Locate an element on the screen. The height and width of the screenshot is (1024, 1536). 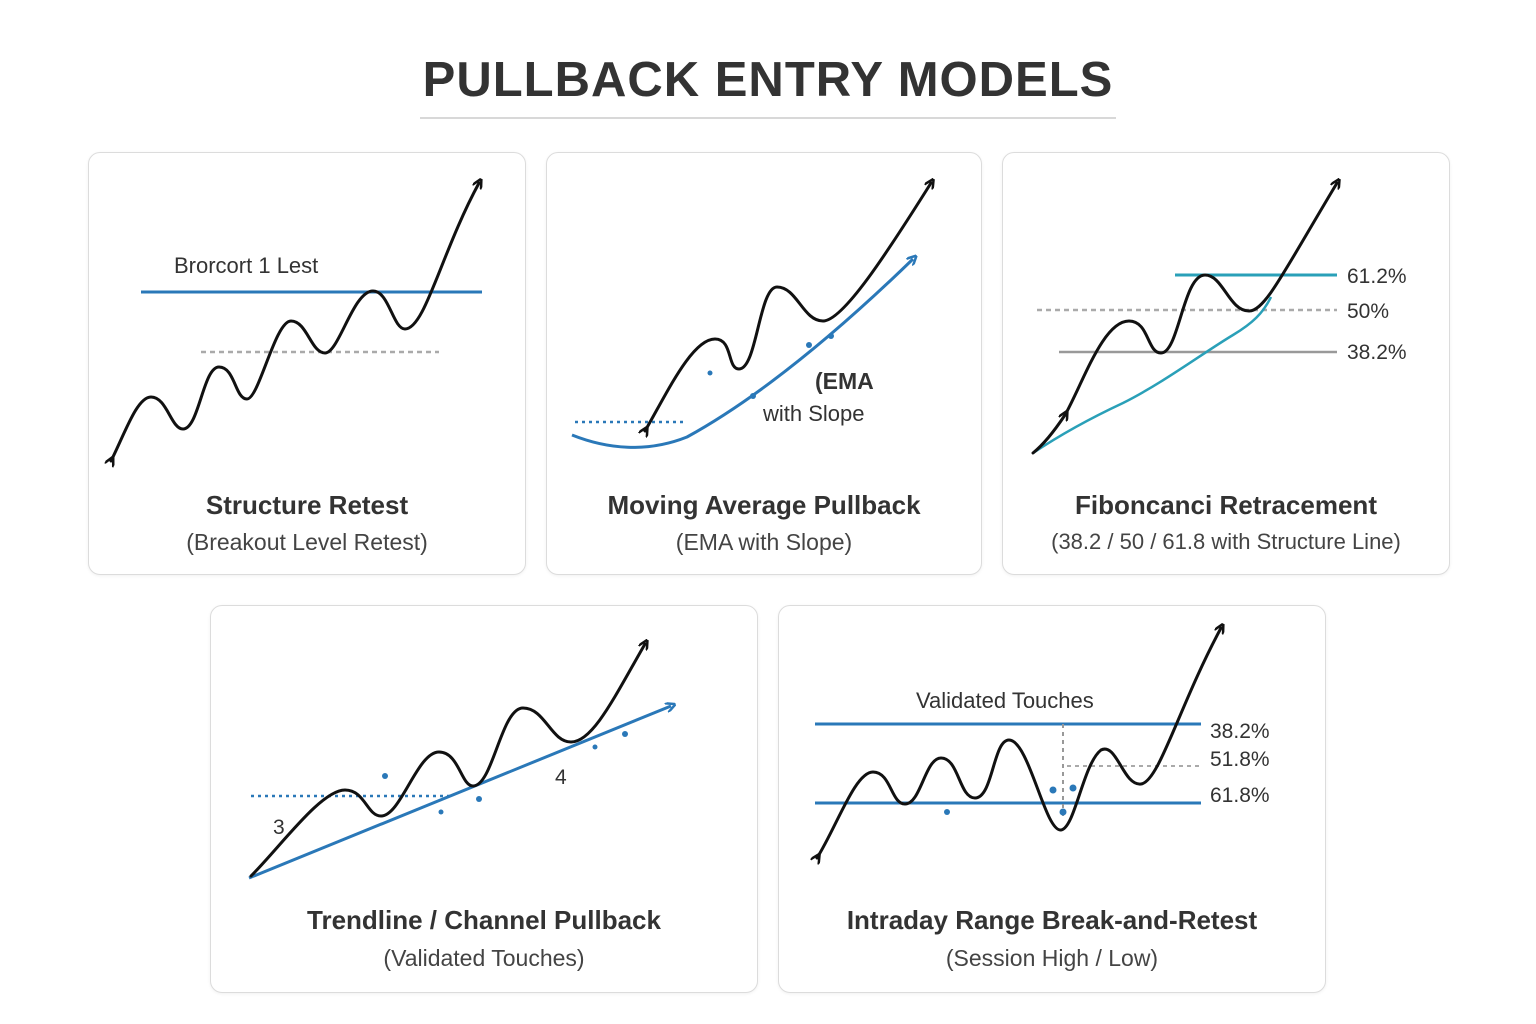
trendline is located at coordinates (459, 793).